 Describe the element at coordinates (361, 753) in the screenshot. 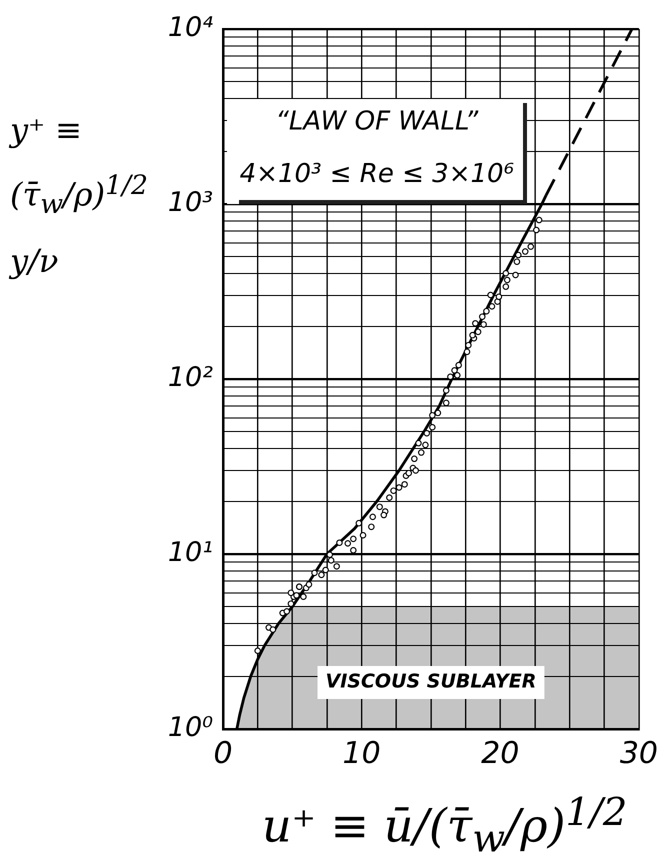

I see `x-tick-label: 10` at that location.